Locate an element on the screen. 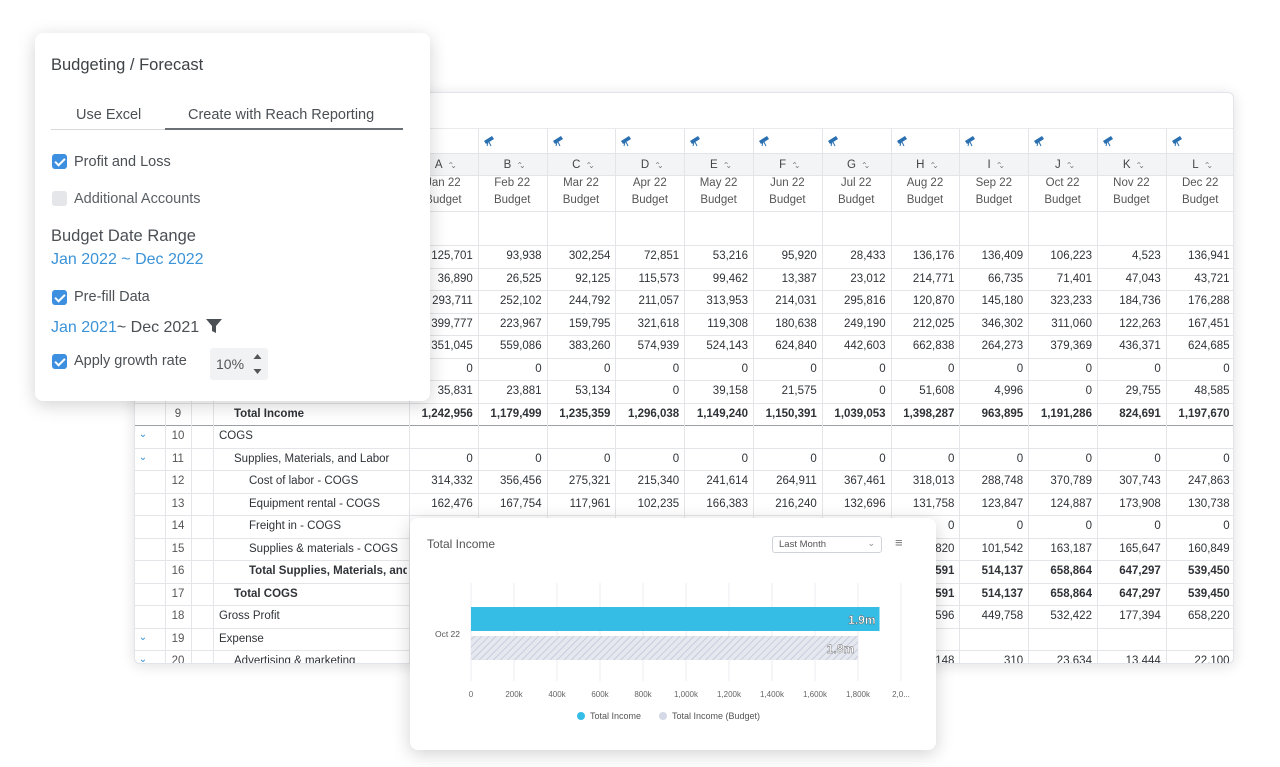 The width and height of the screenshot is (1280, 767). table-cell: 591 is located at coordinates (945, 571).